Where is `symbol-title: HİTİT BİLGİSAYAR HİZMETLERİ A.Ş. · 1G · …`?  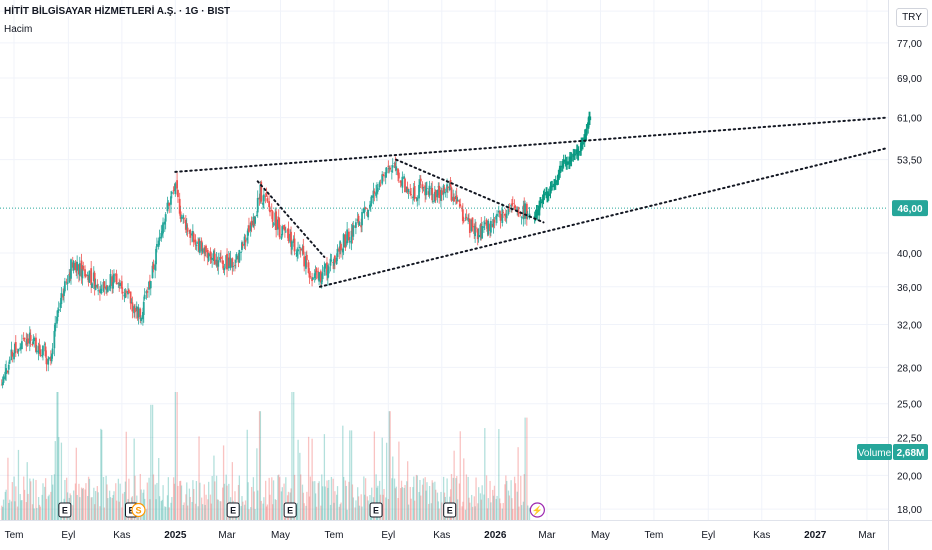
symbol-title: HİTİT BİLGİSAYAR HİZMETLERİ A.Ş. · 1G · … is located at coordinates (117, 11).